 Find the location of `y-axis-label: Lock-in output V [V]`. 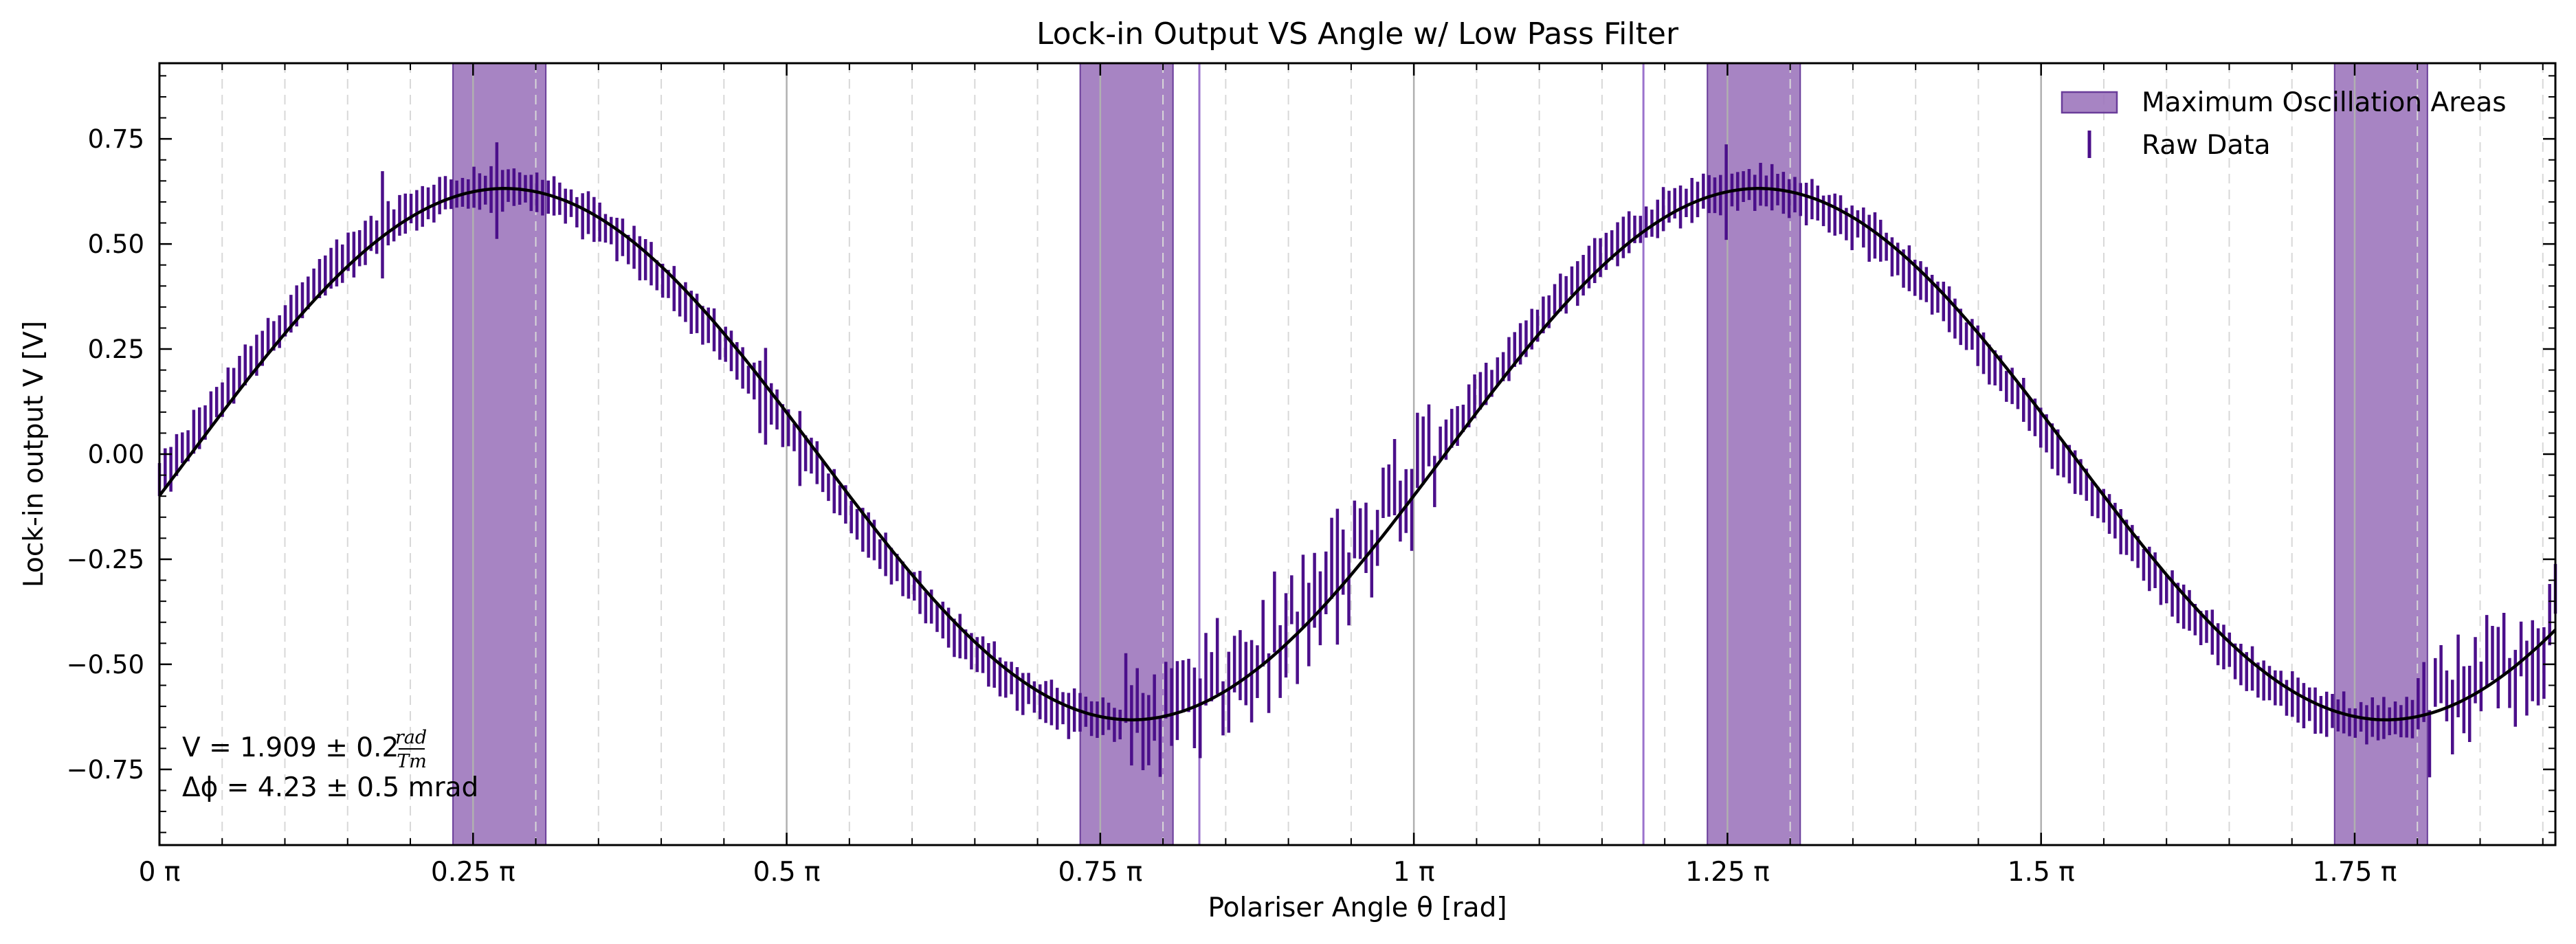

y-axis-label: Lock-in output V [V] is located at coordinates (34, 454).